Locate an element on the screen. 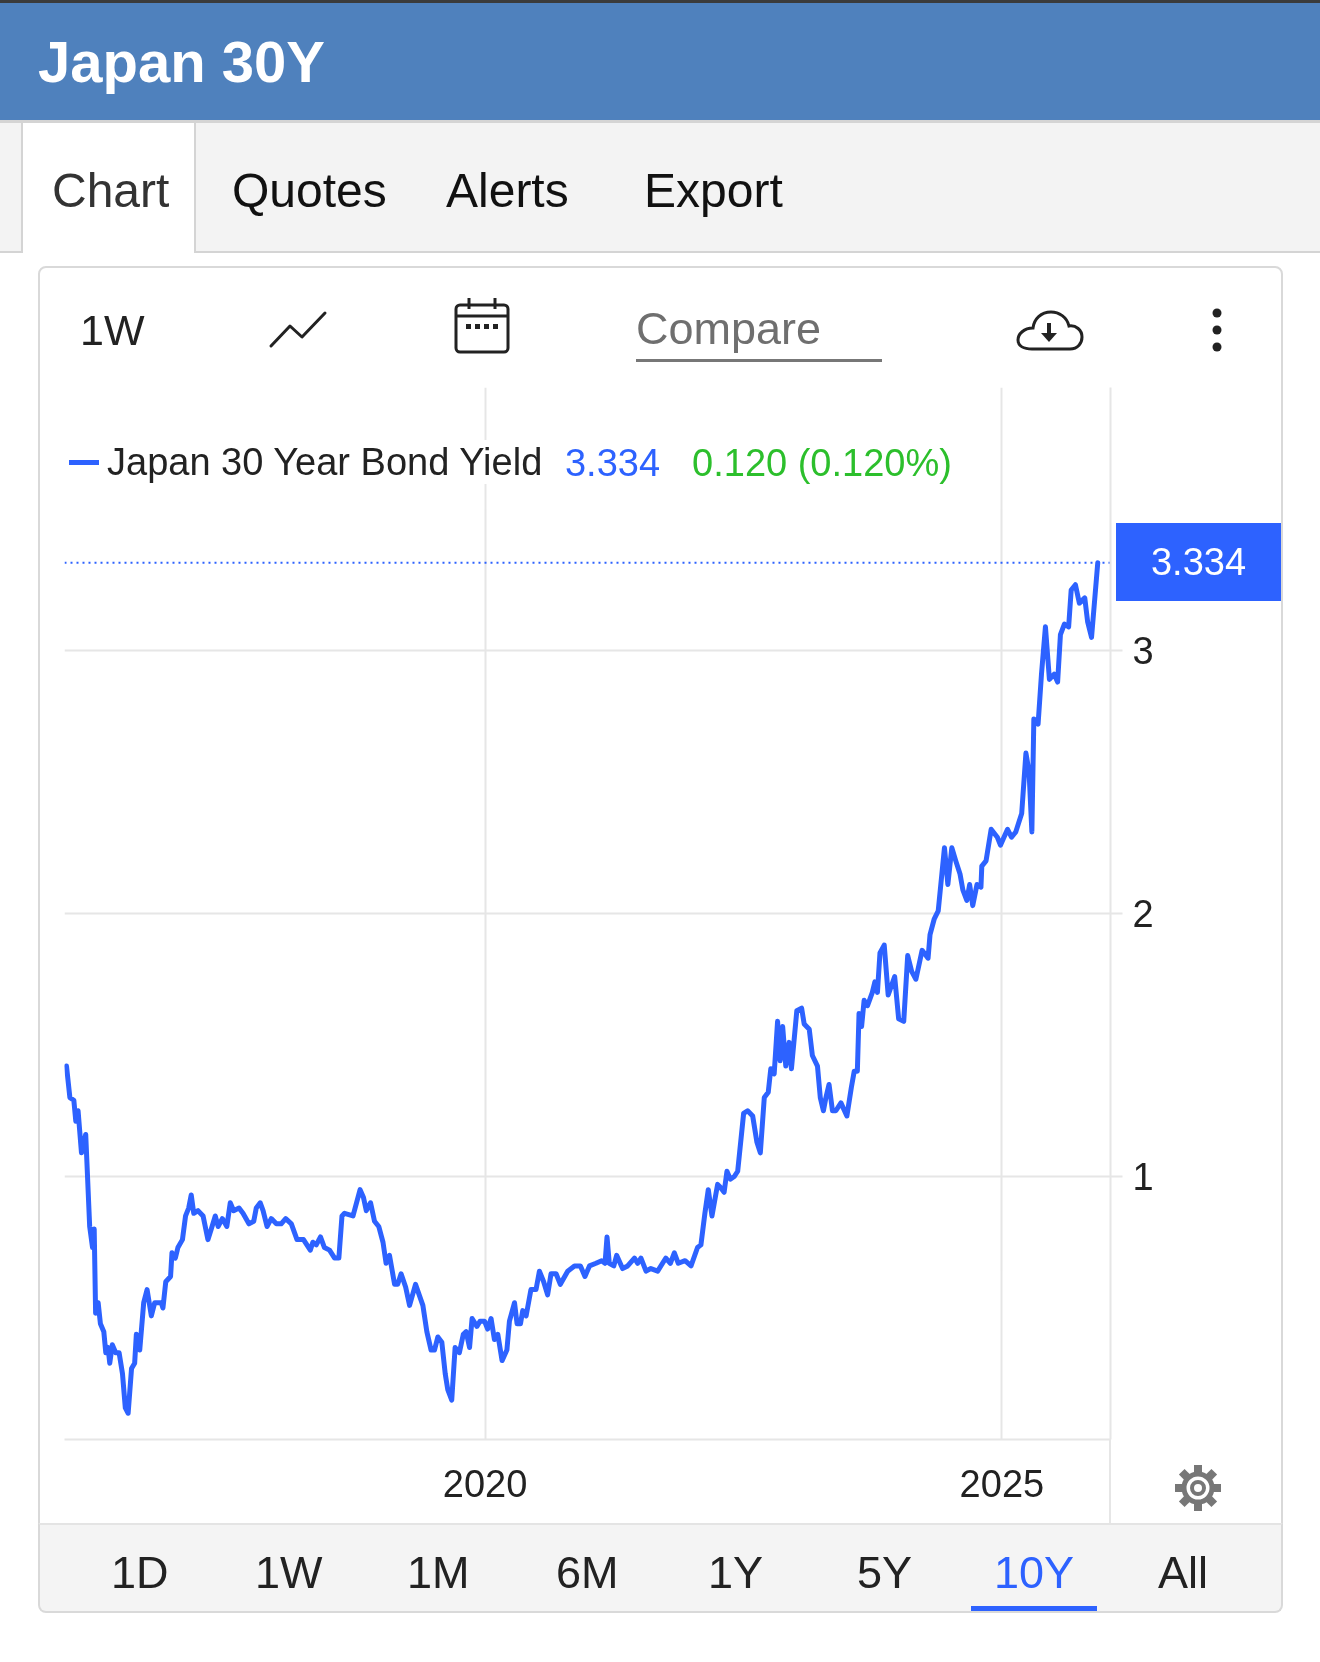 The width and height of the screenshot is (1320, 1662). text: Alerts is located at coordinates (507, 190).